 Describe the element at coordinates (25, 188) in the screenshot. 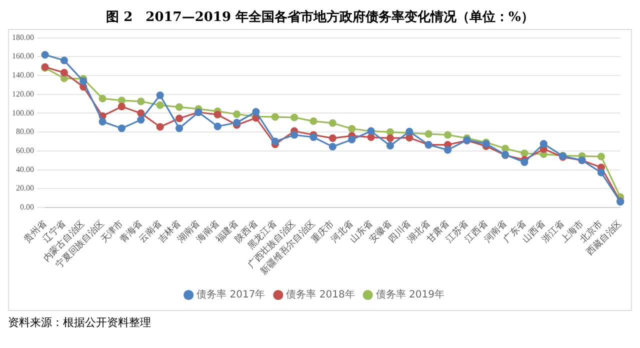

I see `y-tick-label: 20.00` at that location.